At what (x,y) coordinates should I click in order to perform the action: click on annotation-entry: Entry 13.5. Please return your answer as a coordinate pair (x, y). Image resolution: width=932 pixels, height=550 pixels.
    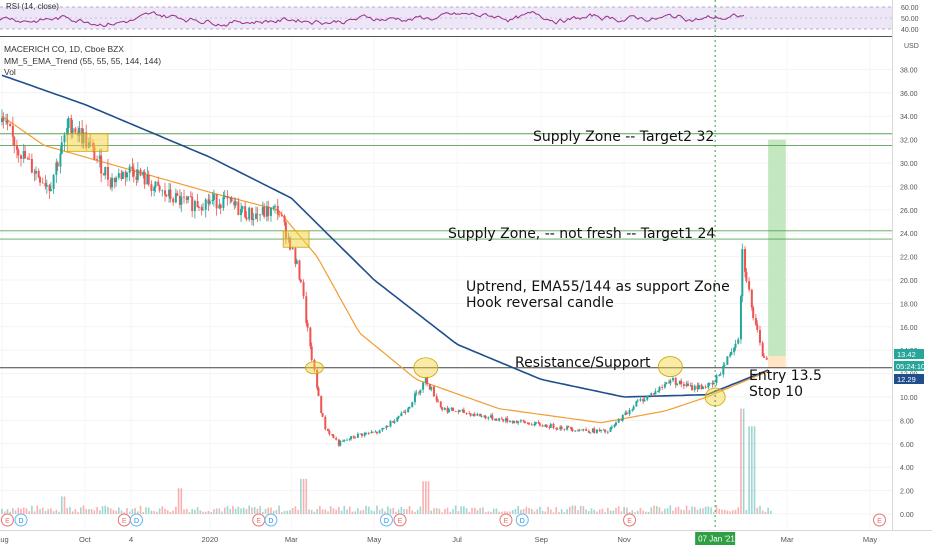
    Looking at the image, I should click on (785, 376).